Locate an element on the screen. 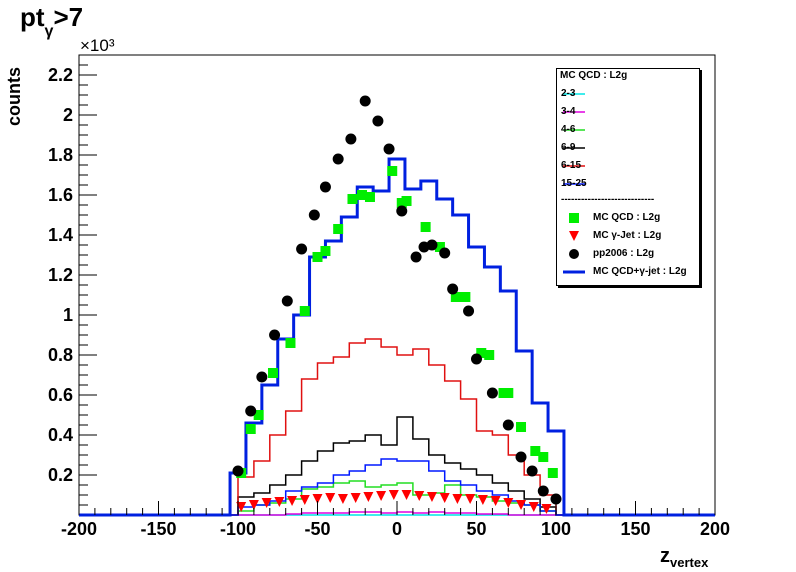  legend-label: MC QCD+γ-jet : L2g is located at coordinates (640, 271).